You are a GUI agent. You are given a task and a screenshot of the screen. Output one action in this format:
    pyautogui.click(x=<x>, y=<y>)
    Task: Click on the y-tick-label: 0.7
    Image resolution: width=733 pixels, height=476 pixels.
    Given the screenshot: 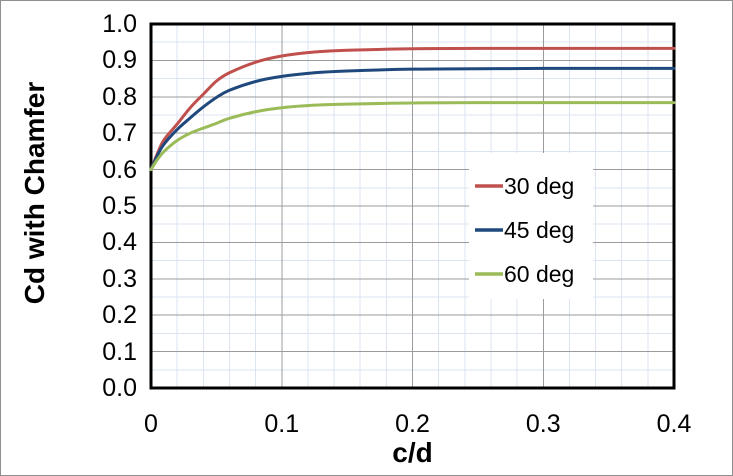 What is the action you would take?
    pyautogui.click(x=119, y=133)
    